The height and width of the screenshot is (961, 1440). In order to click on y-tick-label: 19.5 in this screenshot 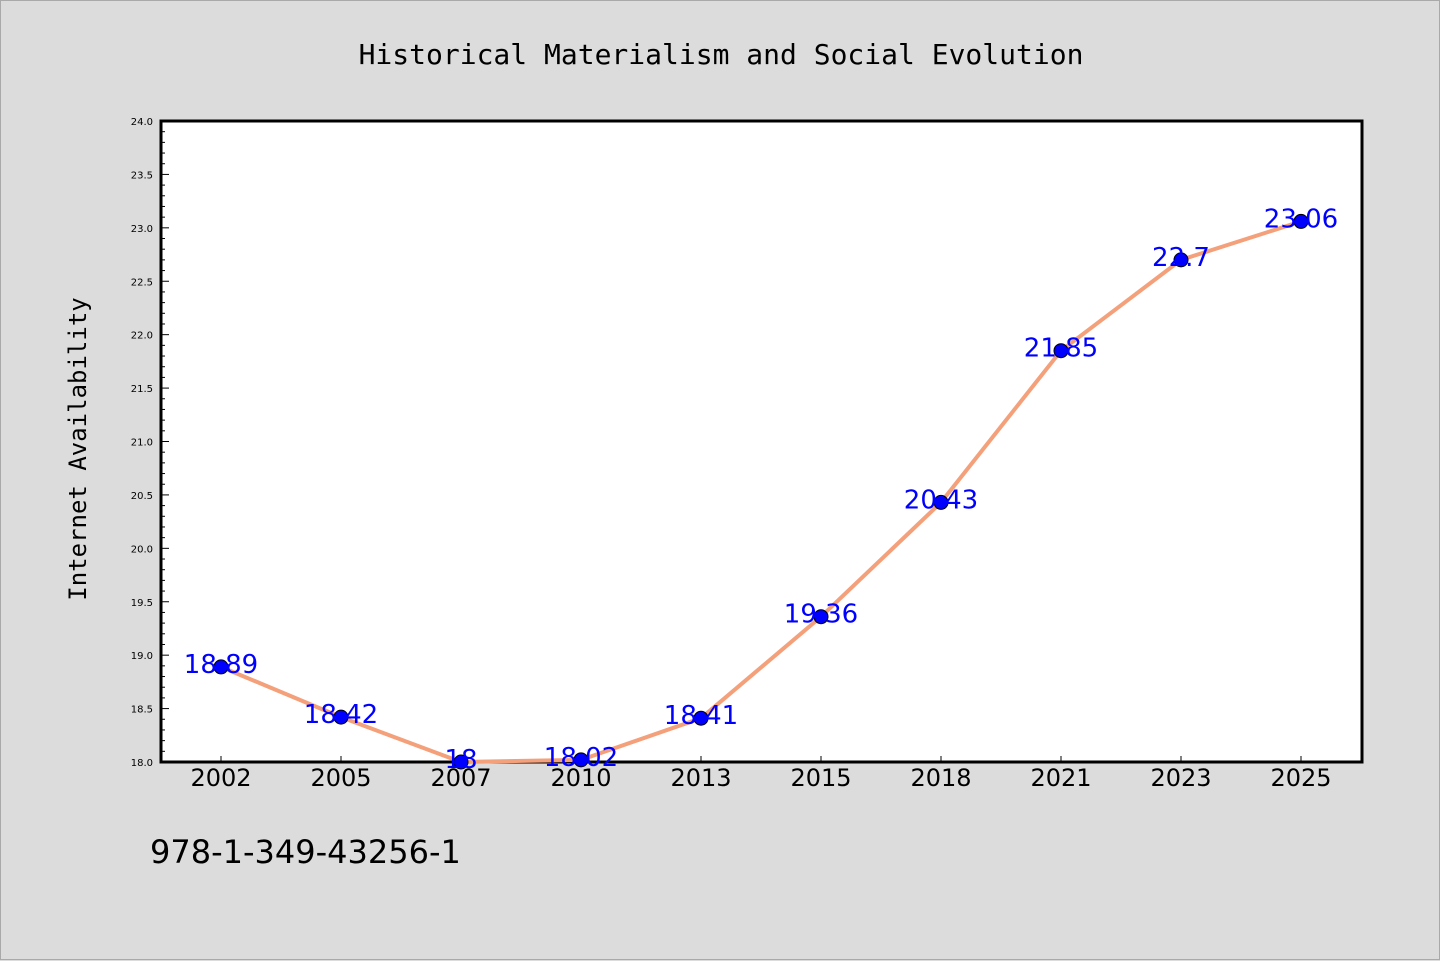, I will do `click(142, 603)`.